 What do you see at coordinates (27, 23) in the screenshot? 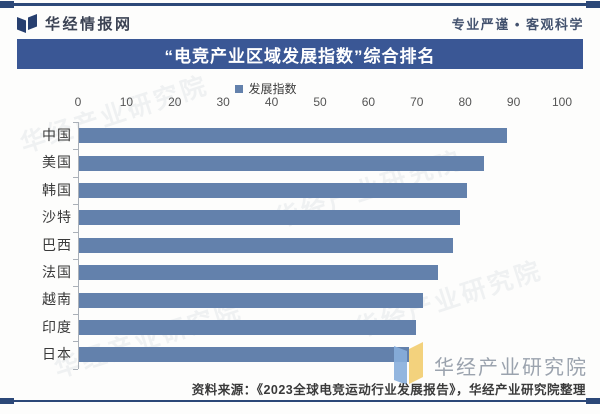
I see `brand-logo-icon` at bounding box center [27, 23].